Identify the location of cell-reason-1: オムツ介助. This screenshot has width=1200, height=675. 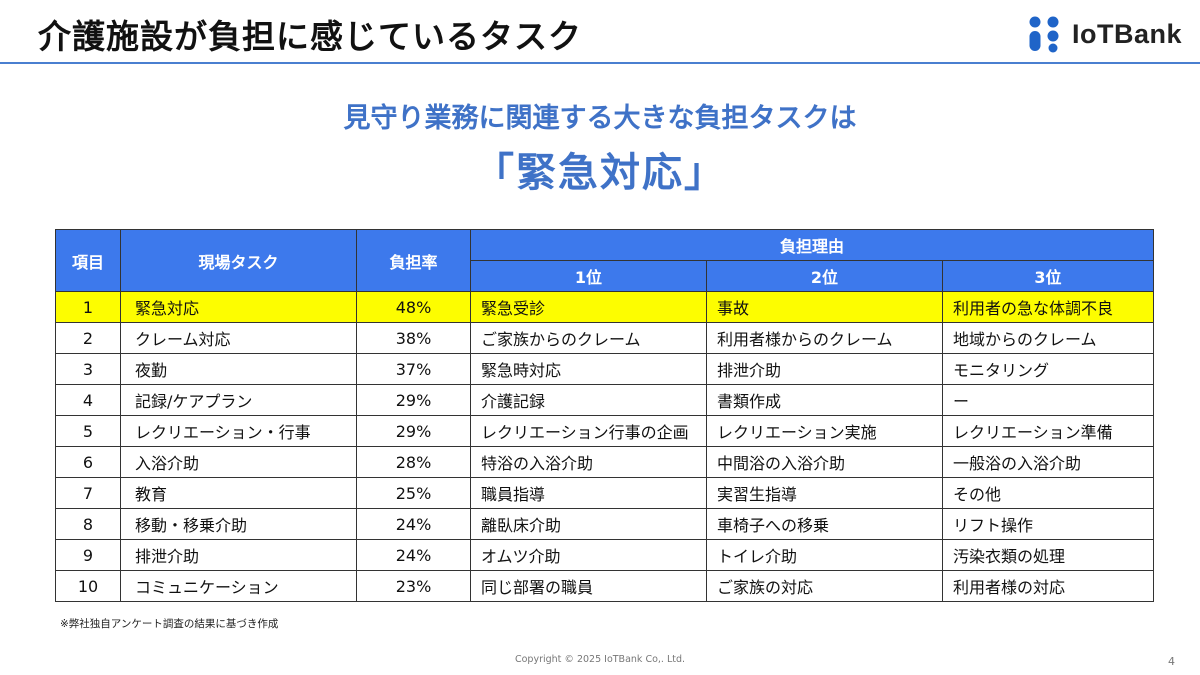
(588, 555).